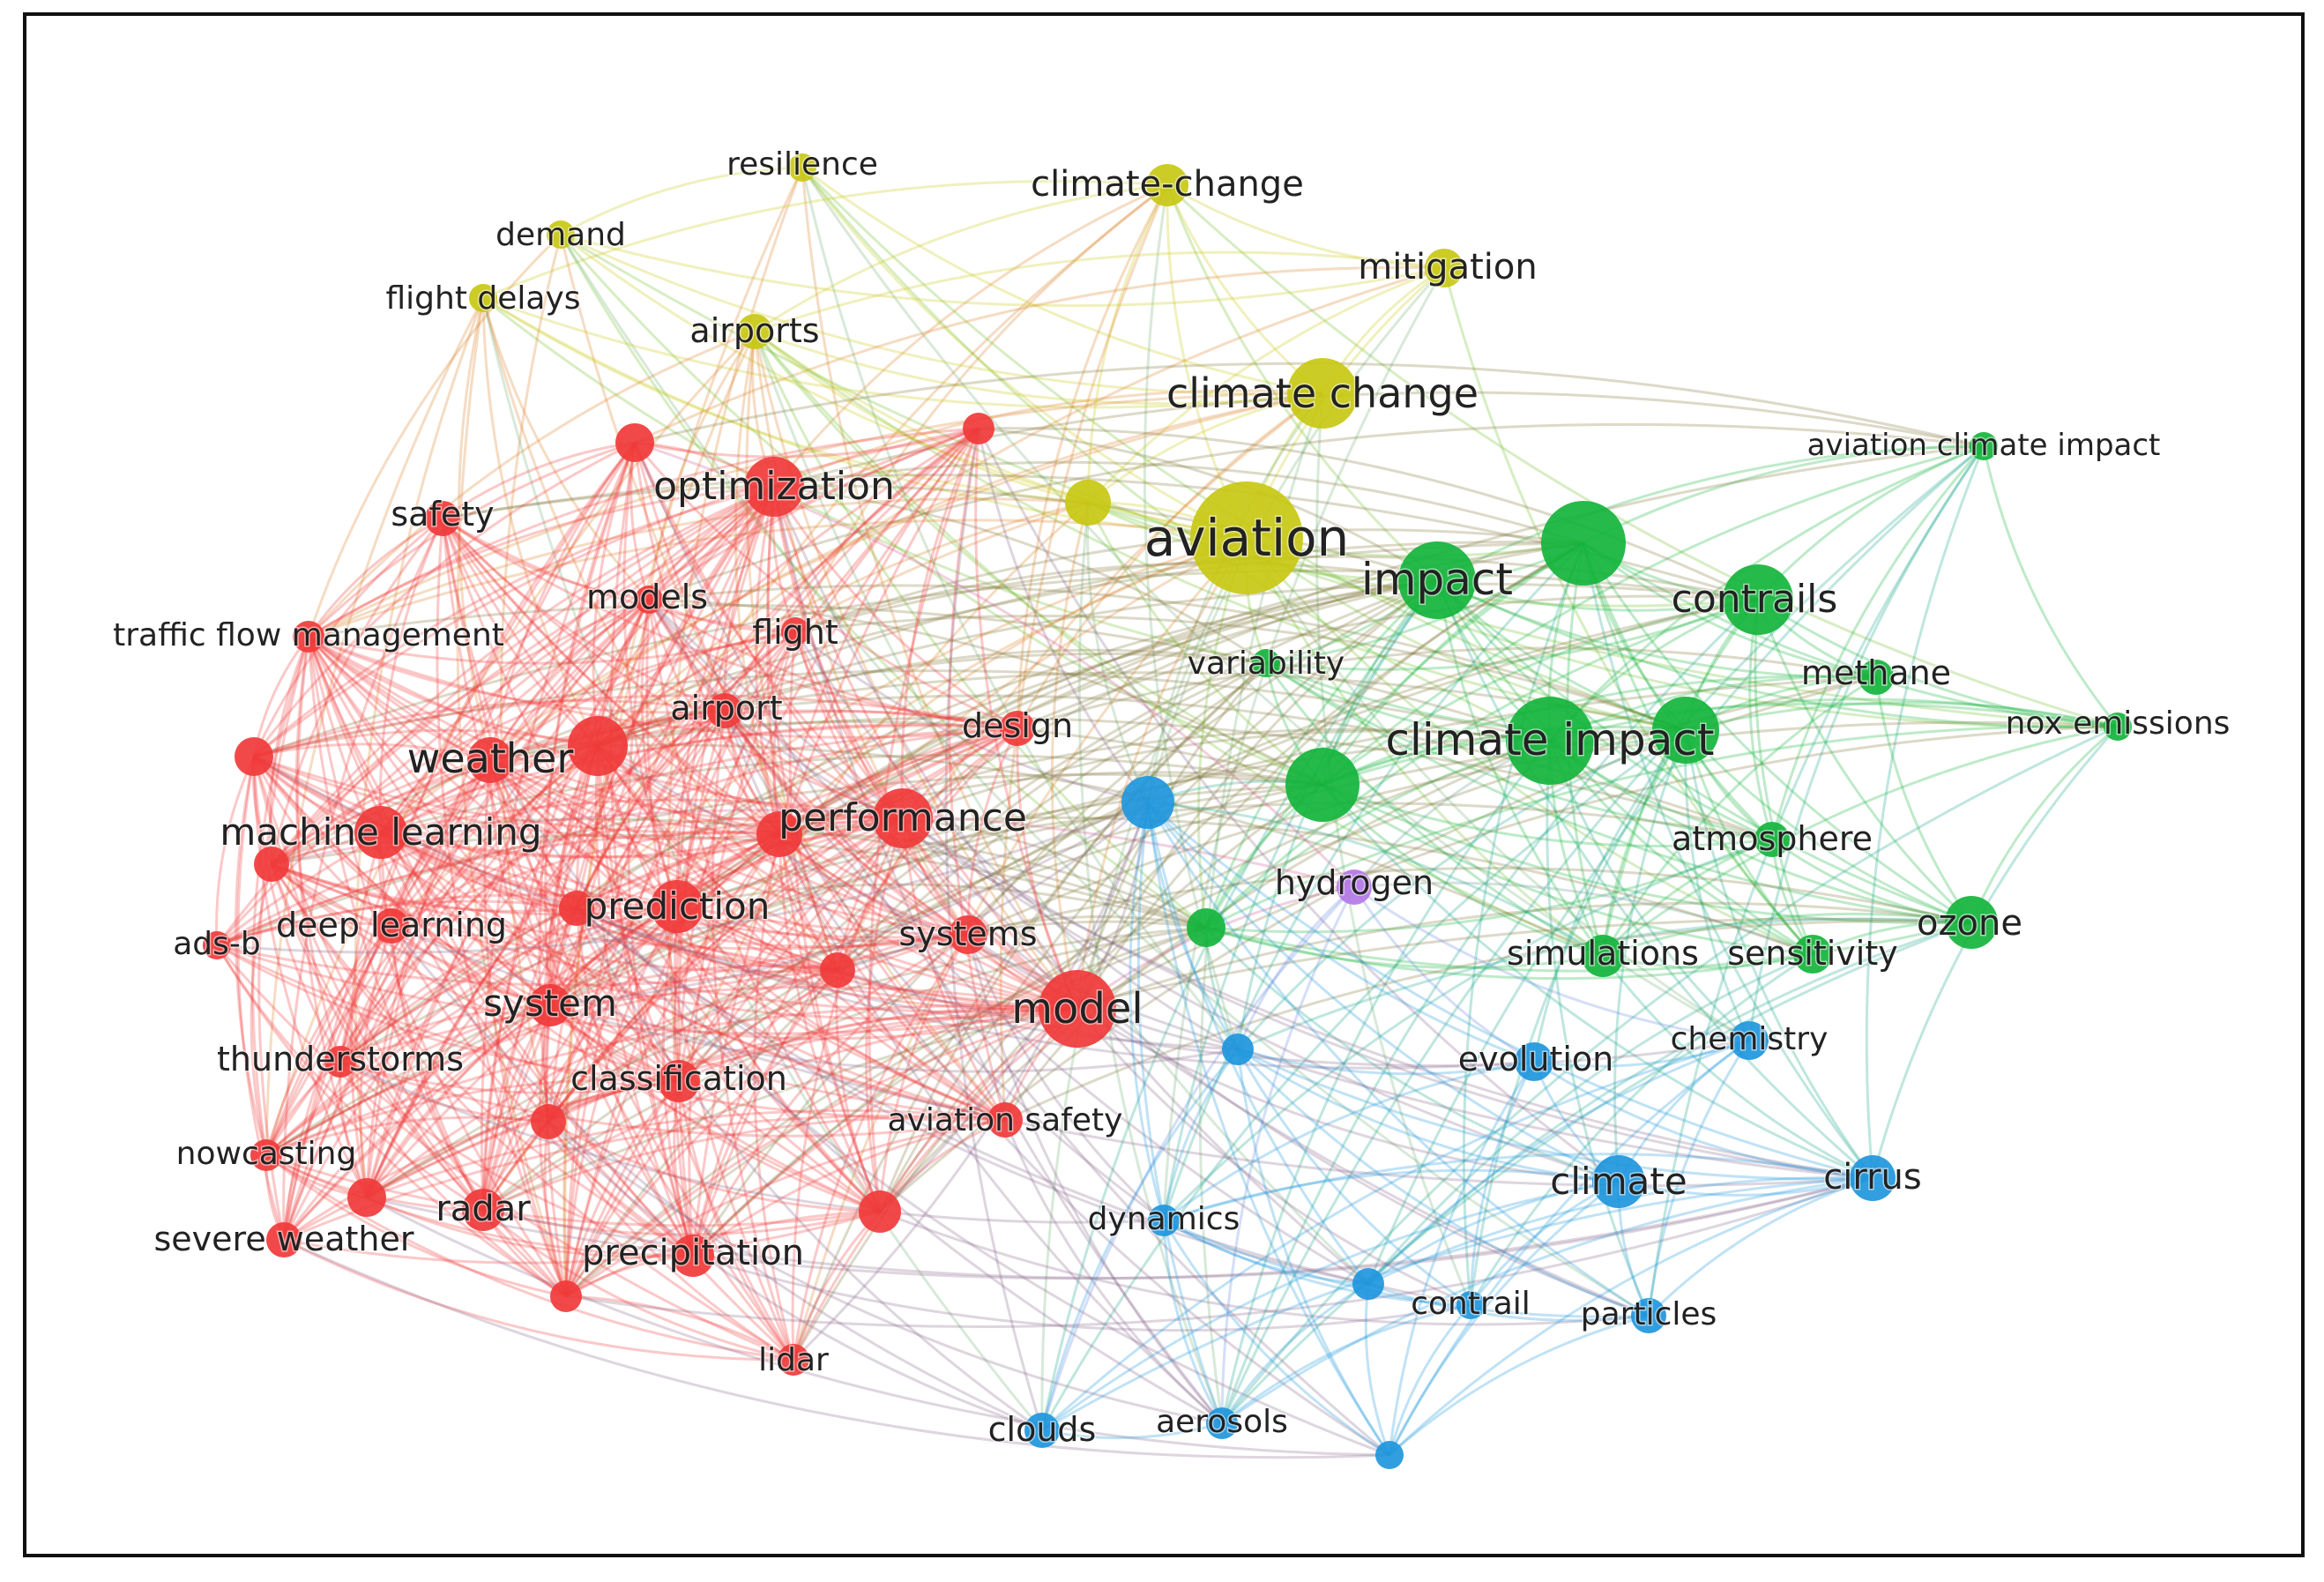  I want to click on node-systems, so click(968, 934).